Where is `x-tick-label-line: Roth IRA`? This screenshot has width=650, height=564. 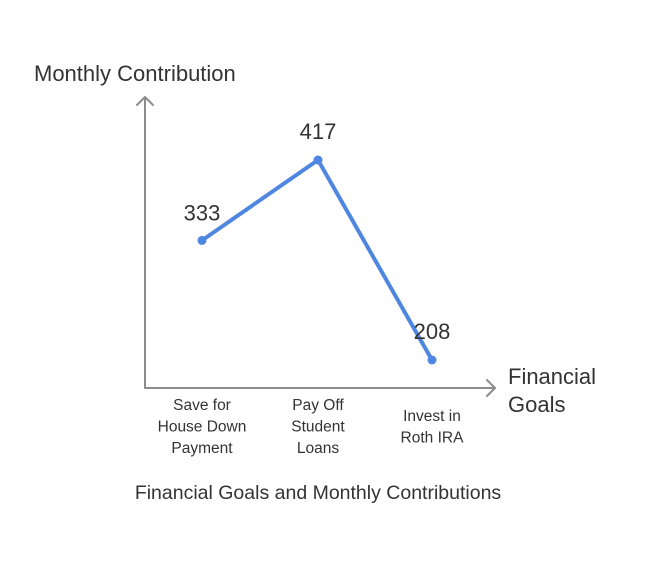
x-tick-label-line: Roth IRA is located at coordinates (433, 438).